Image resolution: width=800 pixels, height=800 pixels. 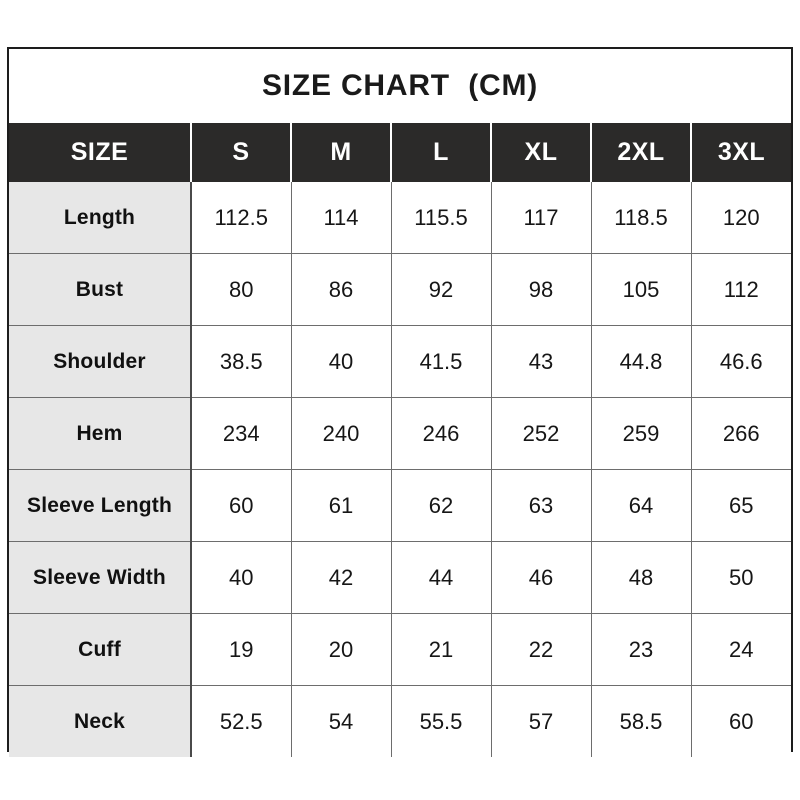 I want to click on cell-neck-m: 54, so click(x=341, y=721).